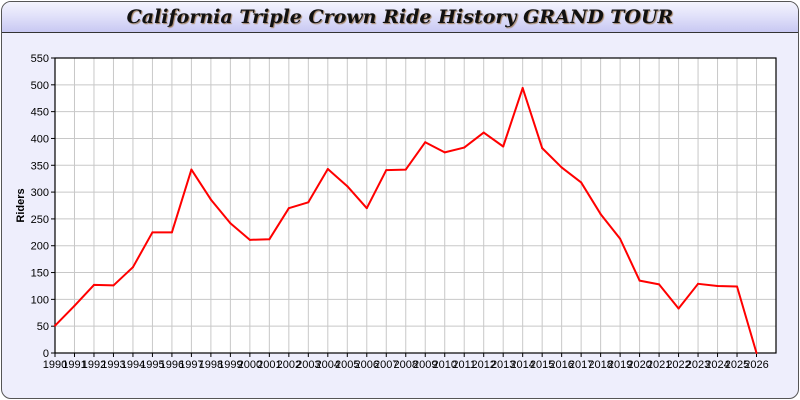  Describe the element at coordinates (483, 365) in the screenshot. I see `x-tick-label: 2012` at that location.